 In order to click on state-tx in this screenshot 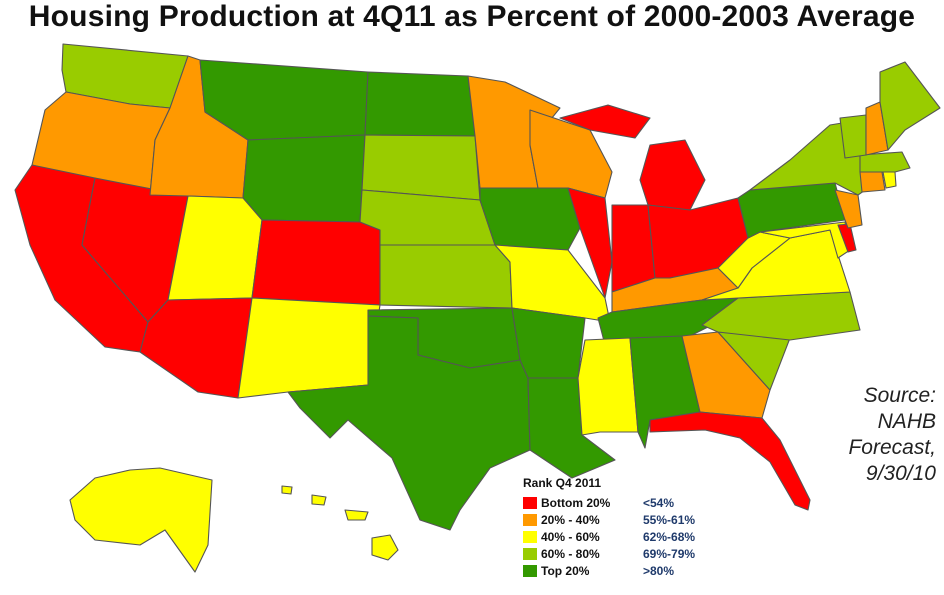, I will do `click(409, 423)`.